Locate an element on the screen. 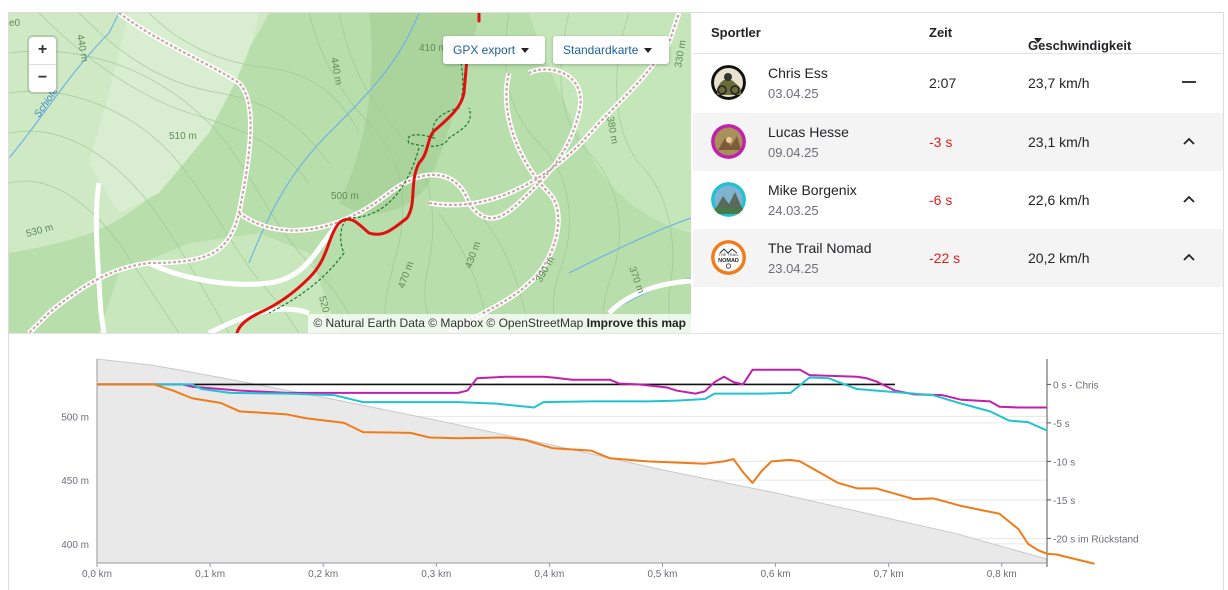 The image size is (1228, 590). avatar: THE TRAIL NOMAD is located at coordinates (728, 257).